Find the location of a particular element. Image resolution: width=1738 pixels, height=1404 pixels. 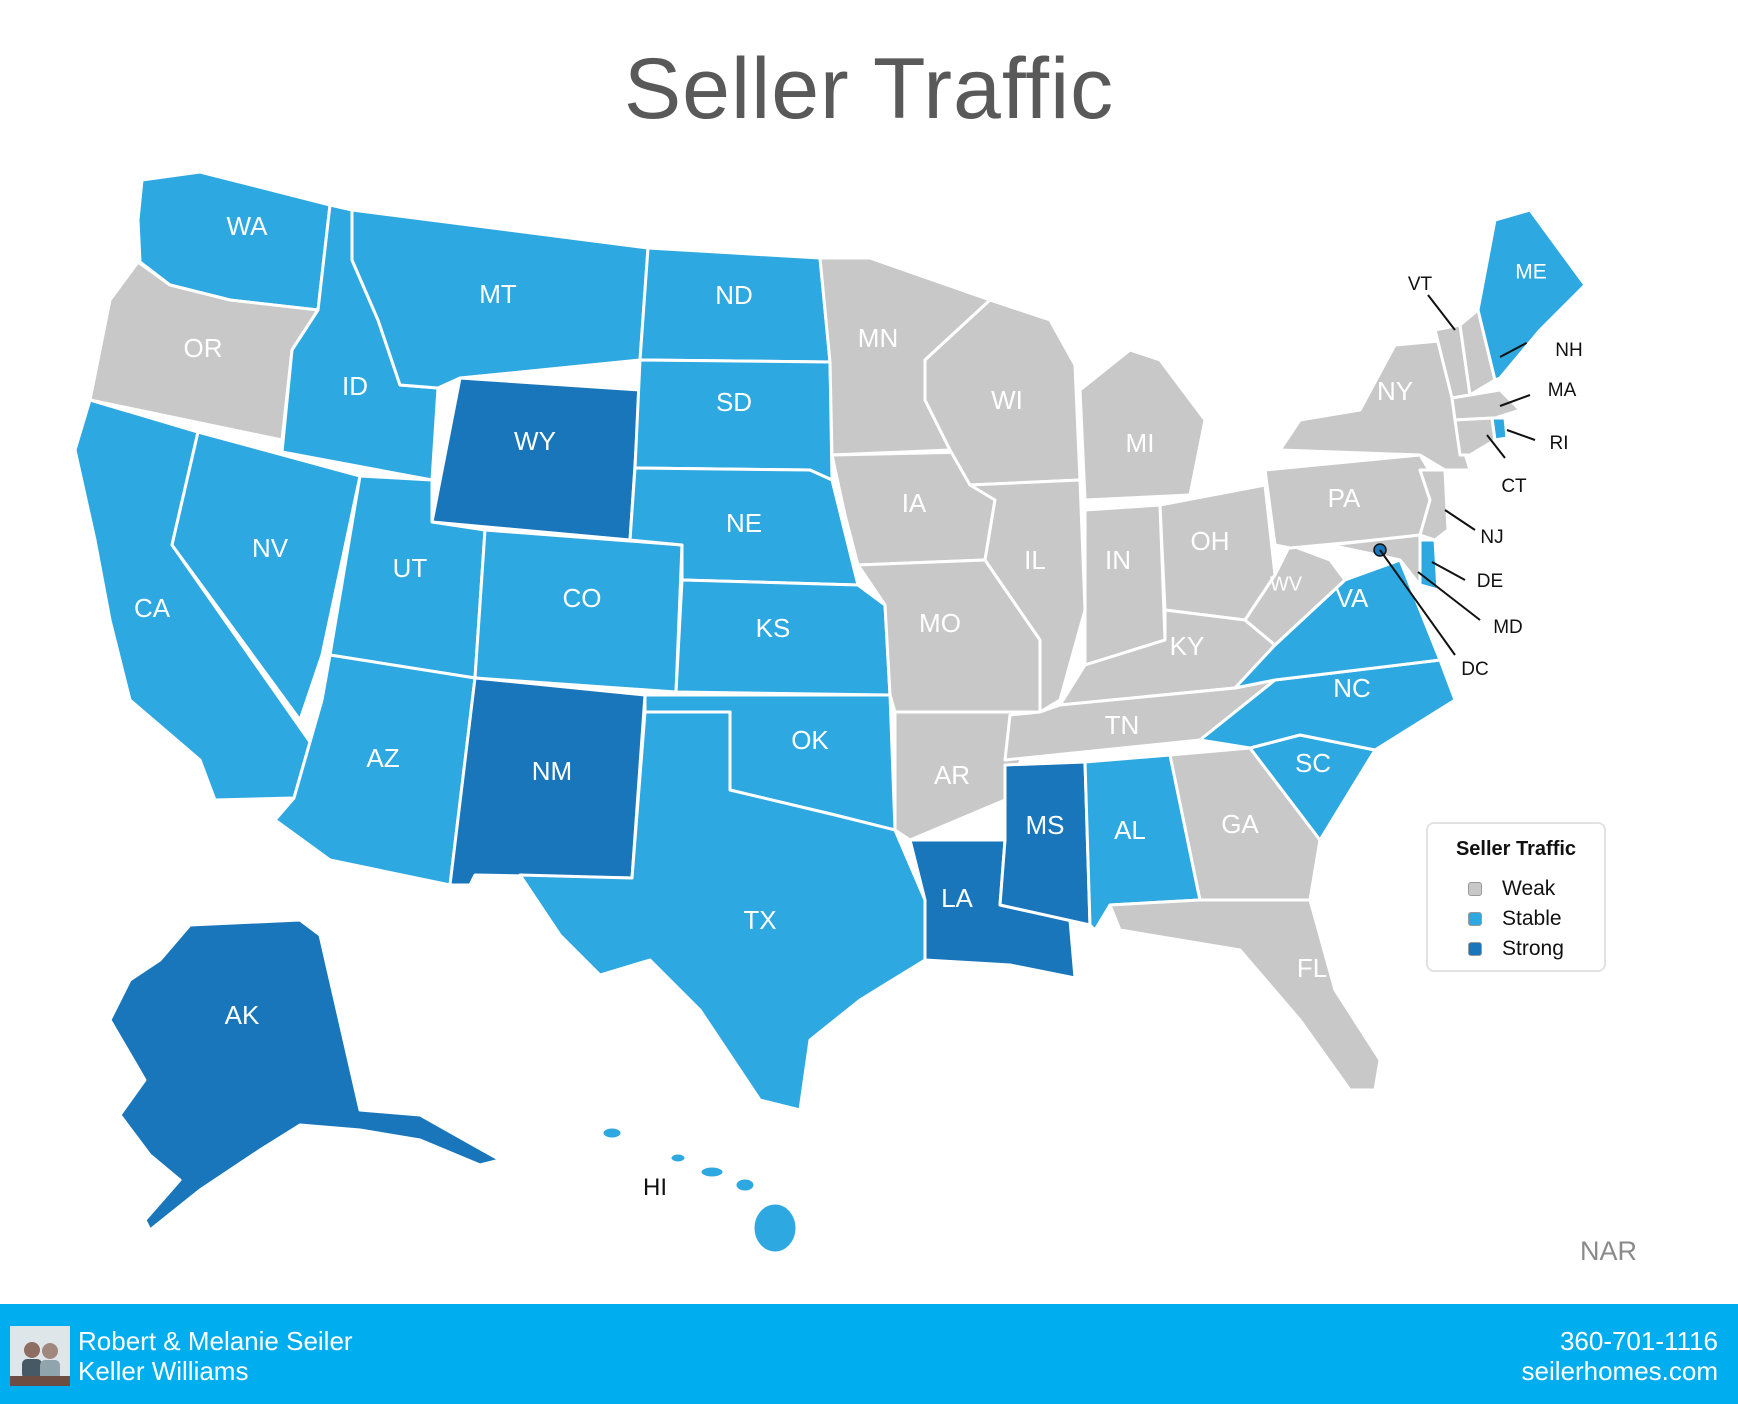

legend-item-strong: Strong is located at coordinates (1516, 949).